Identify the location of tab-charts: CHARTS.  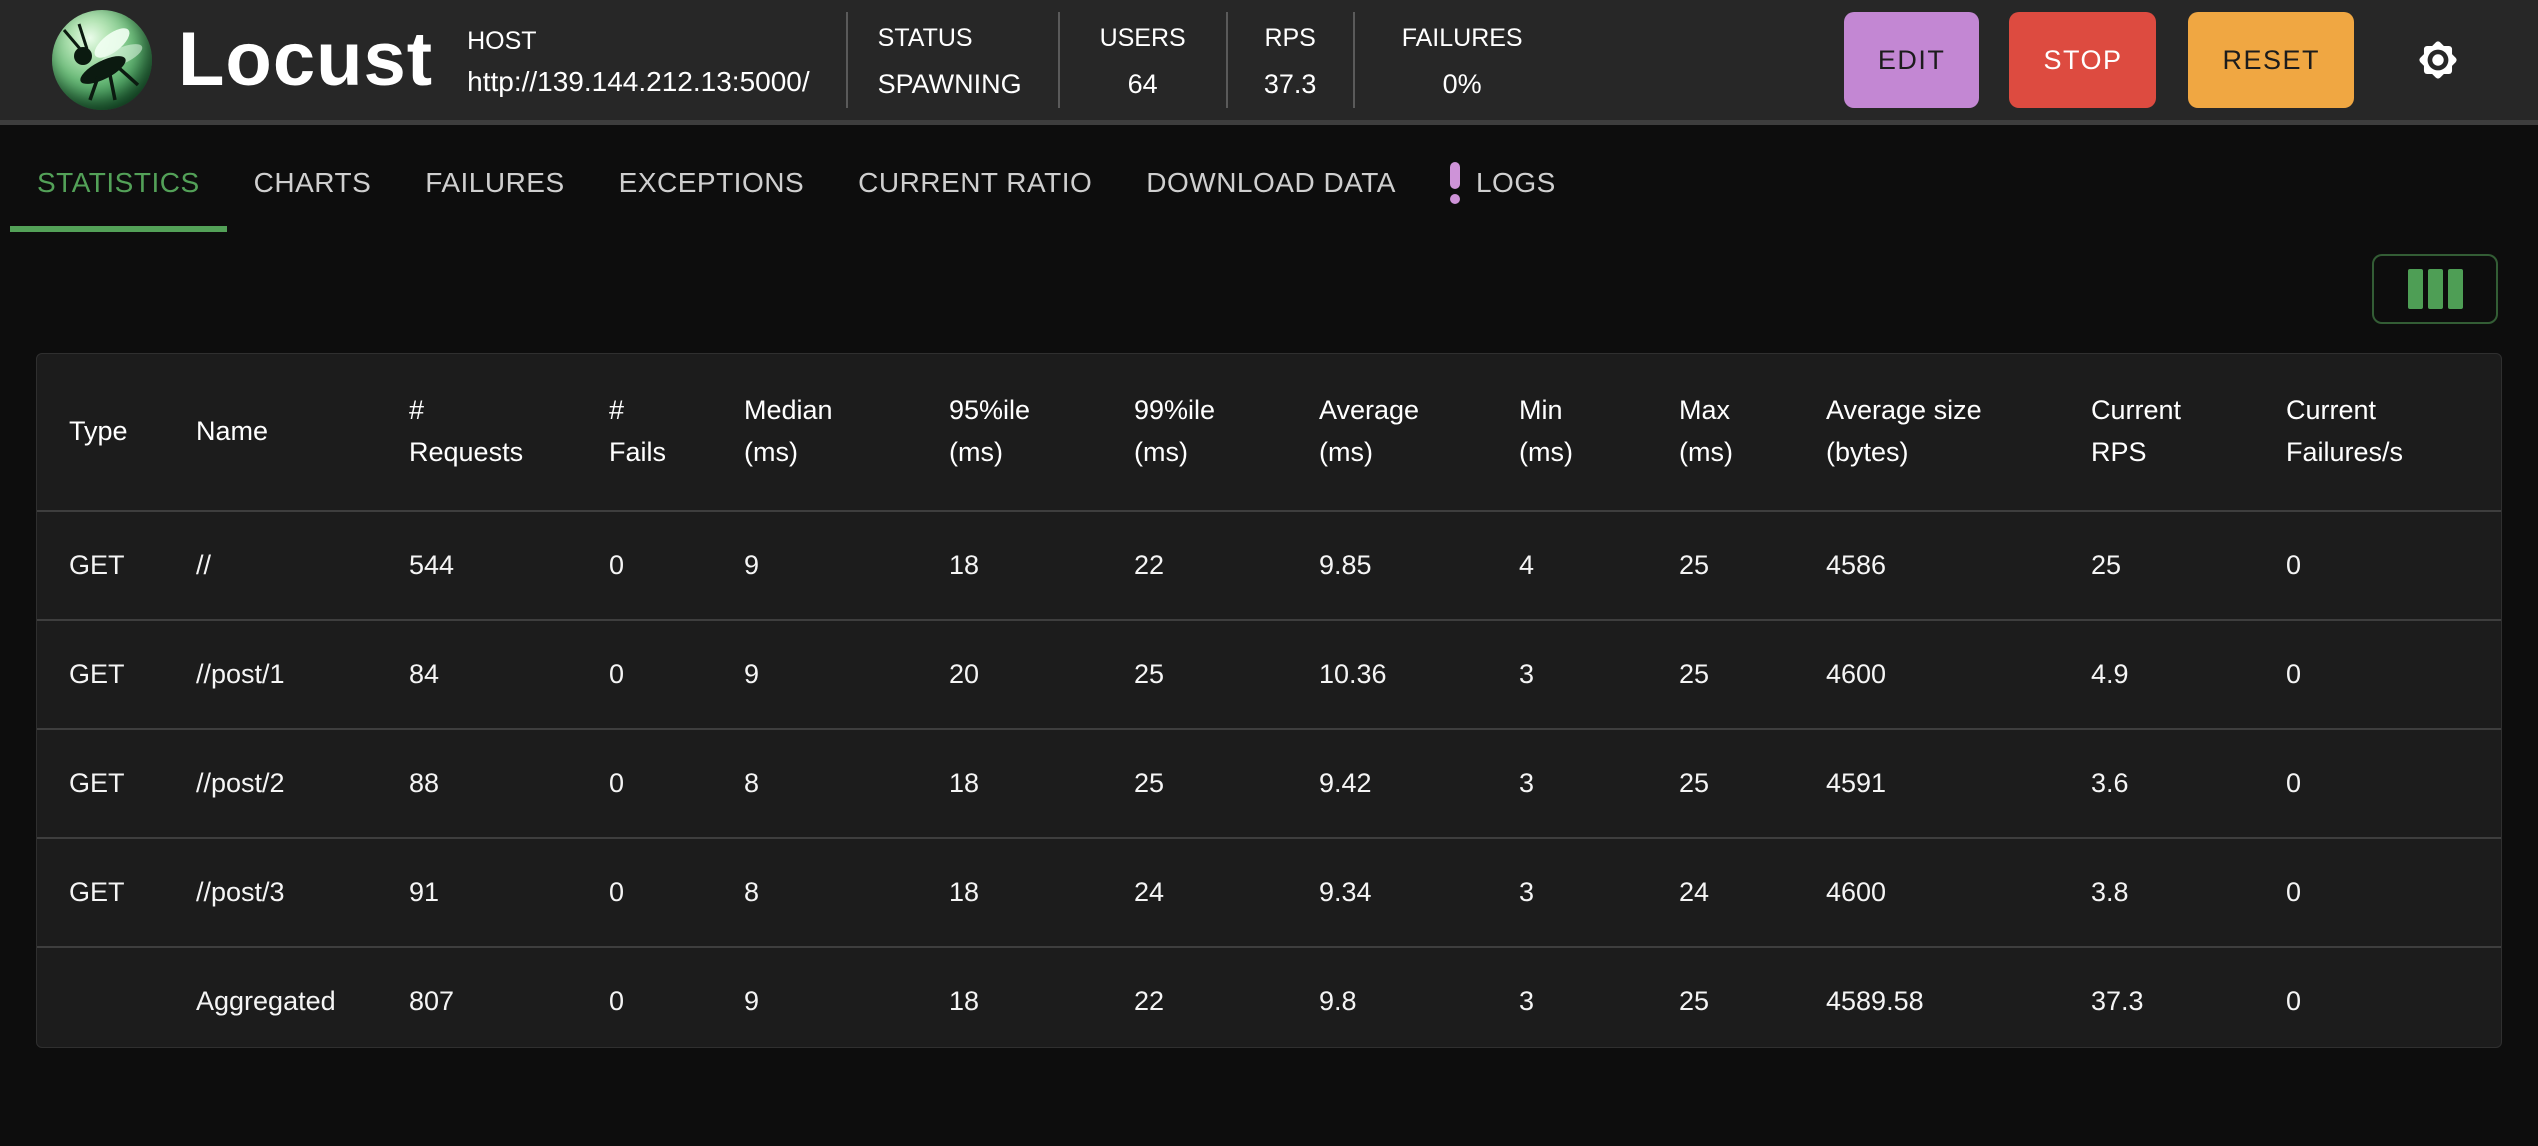
(313, 182).